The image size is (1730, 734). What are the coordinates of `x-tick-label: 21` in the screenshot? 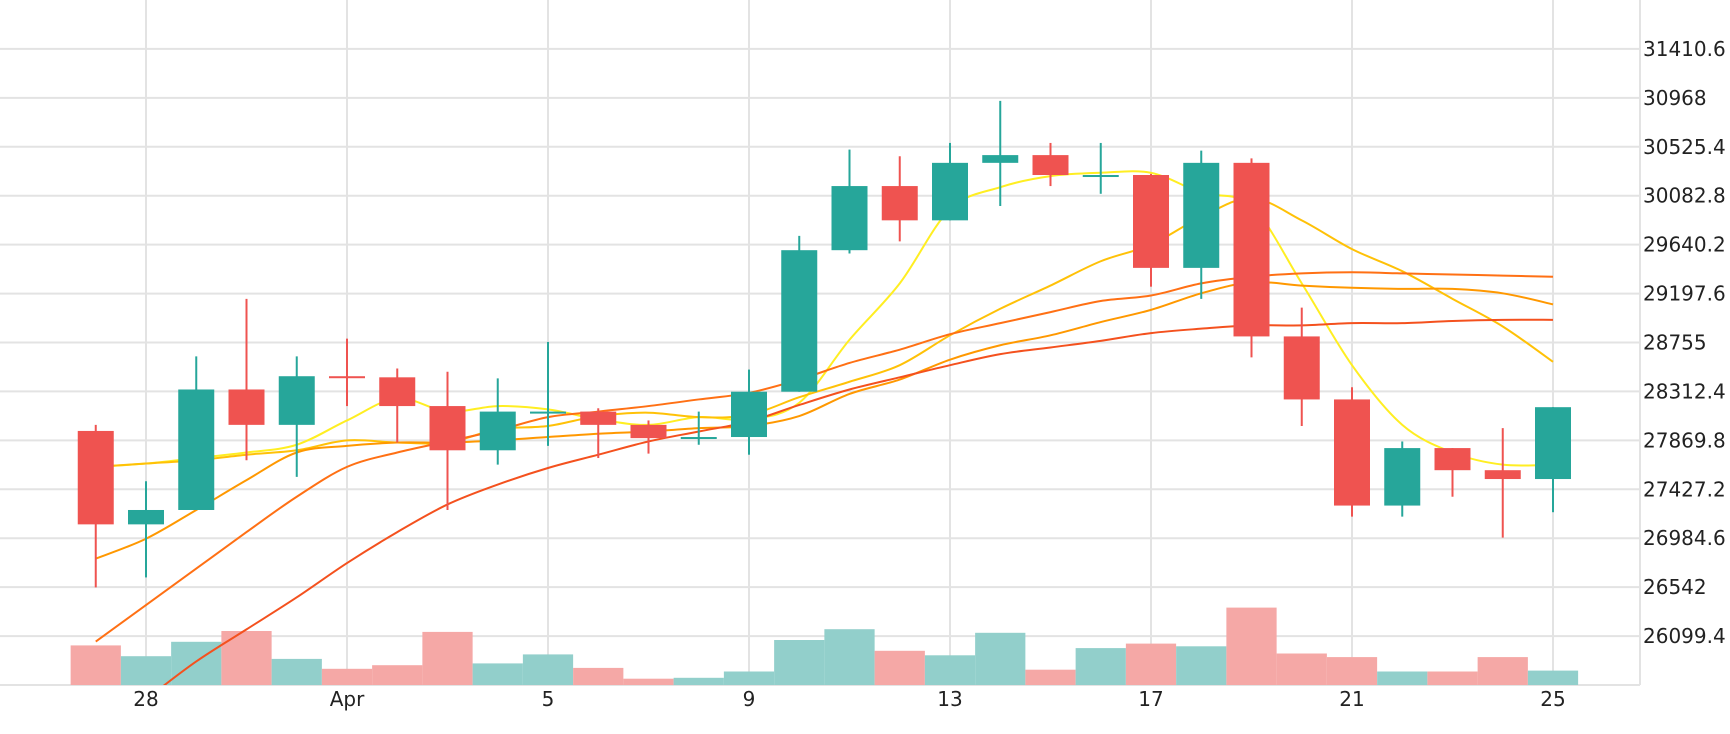 It's located at (1351, 699).